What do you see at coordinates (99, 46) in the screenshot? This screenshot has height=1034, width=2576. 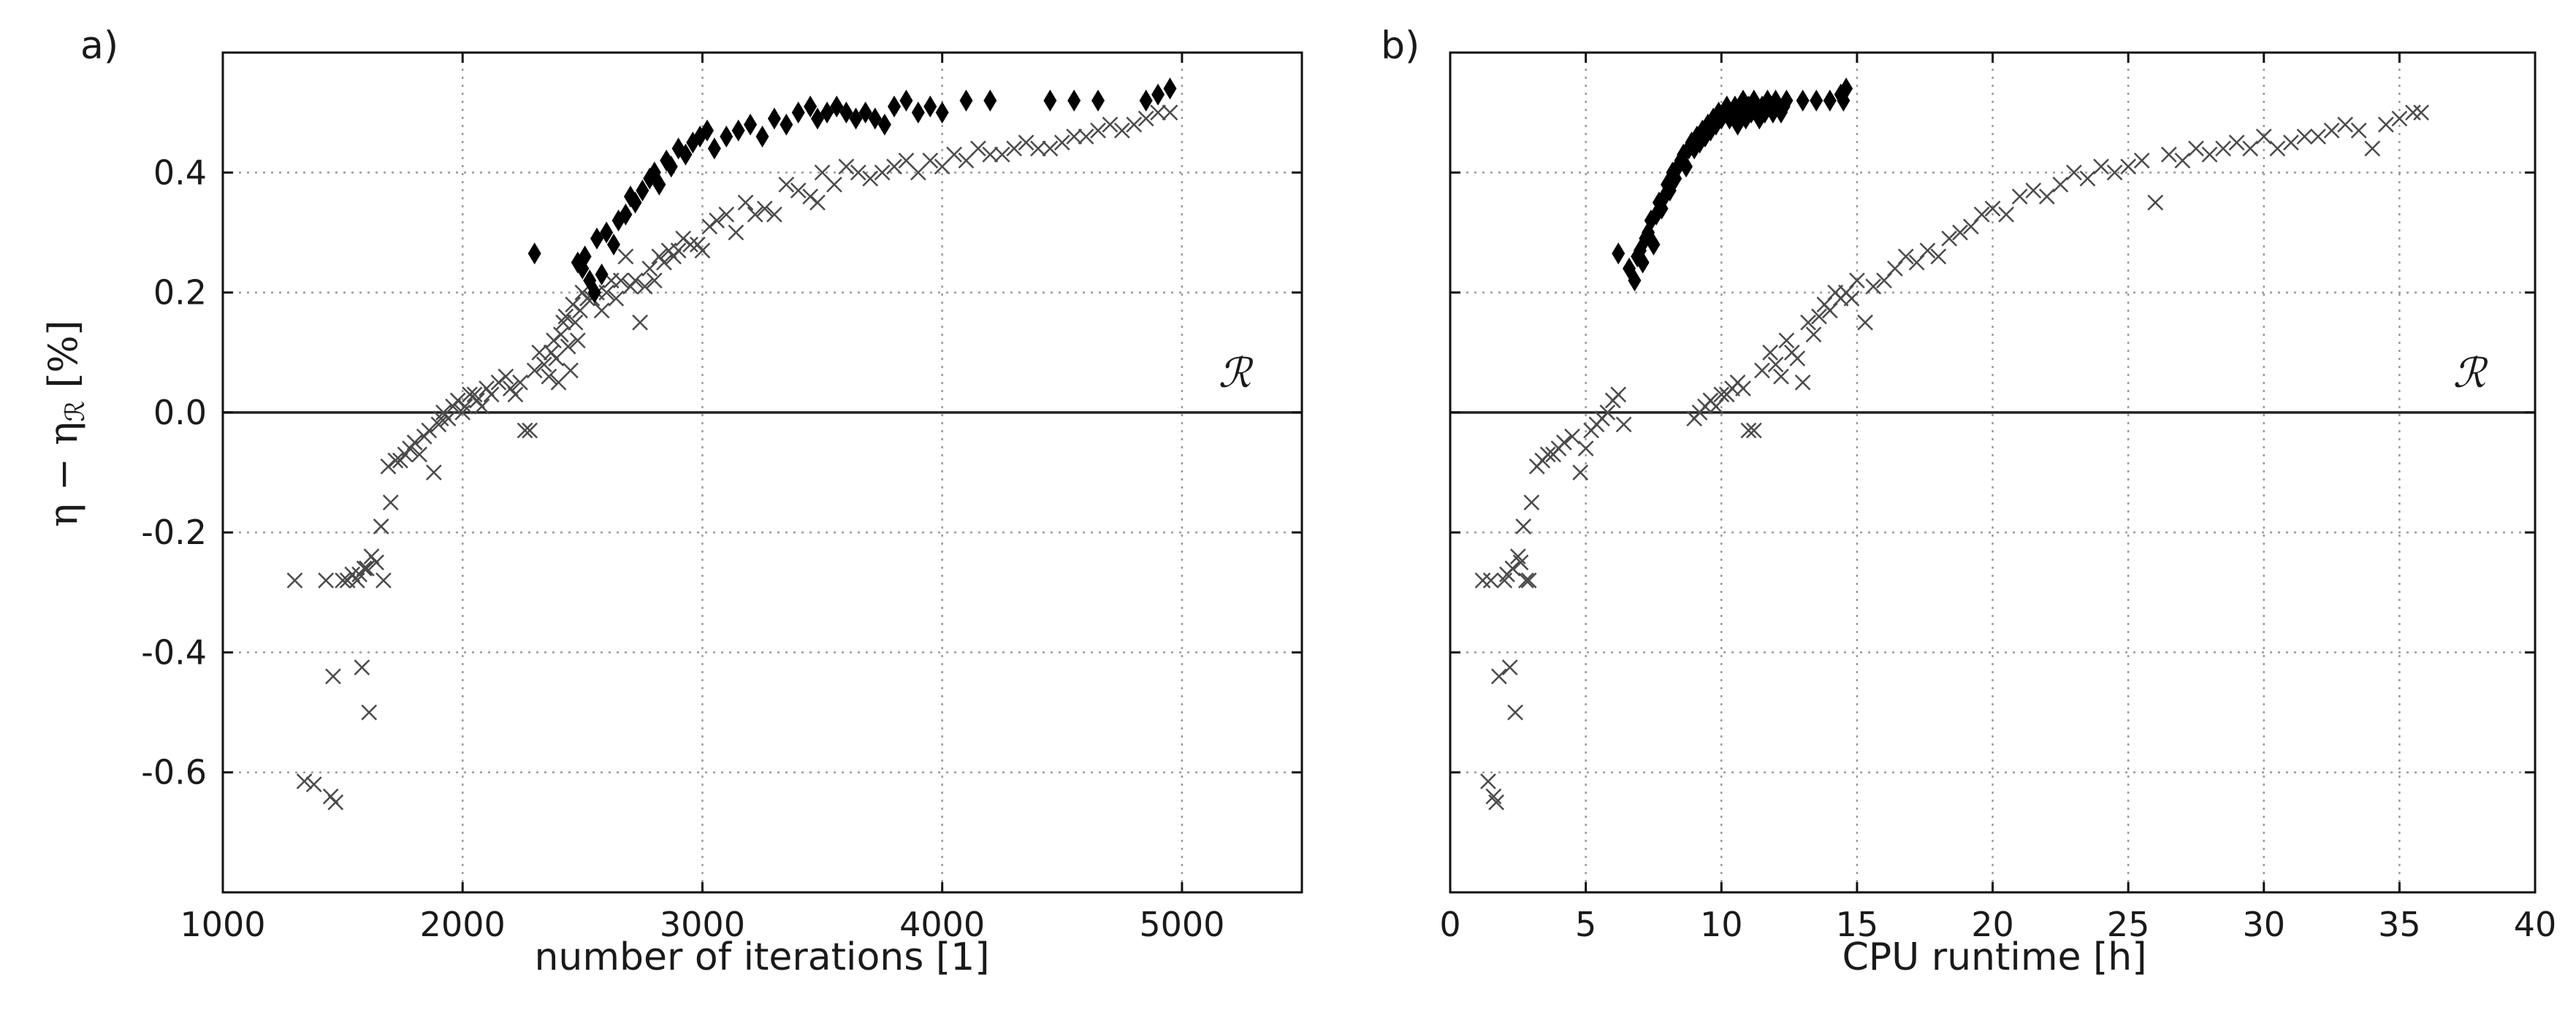 I see `panel-a-label: a)` at bounding box center [99, 46].